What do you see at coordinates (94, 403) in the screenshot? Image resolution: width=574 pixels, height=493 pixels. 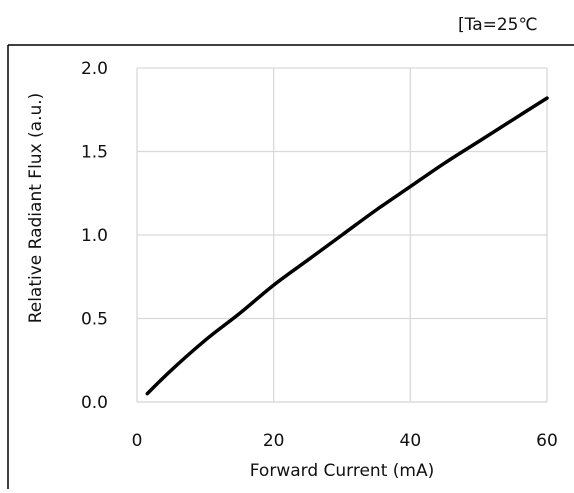 I see `y-tick-label: 0.0` at bounding box center [94, 403].